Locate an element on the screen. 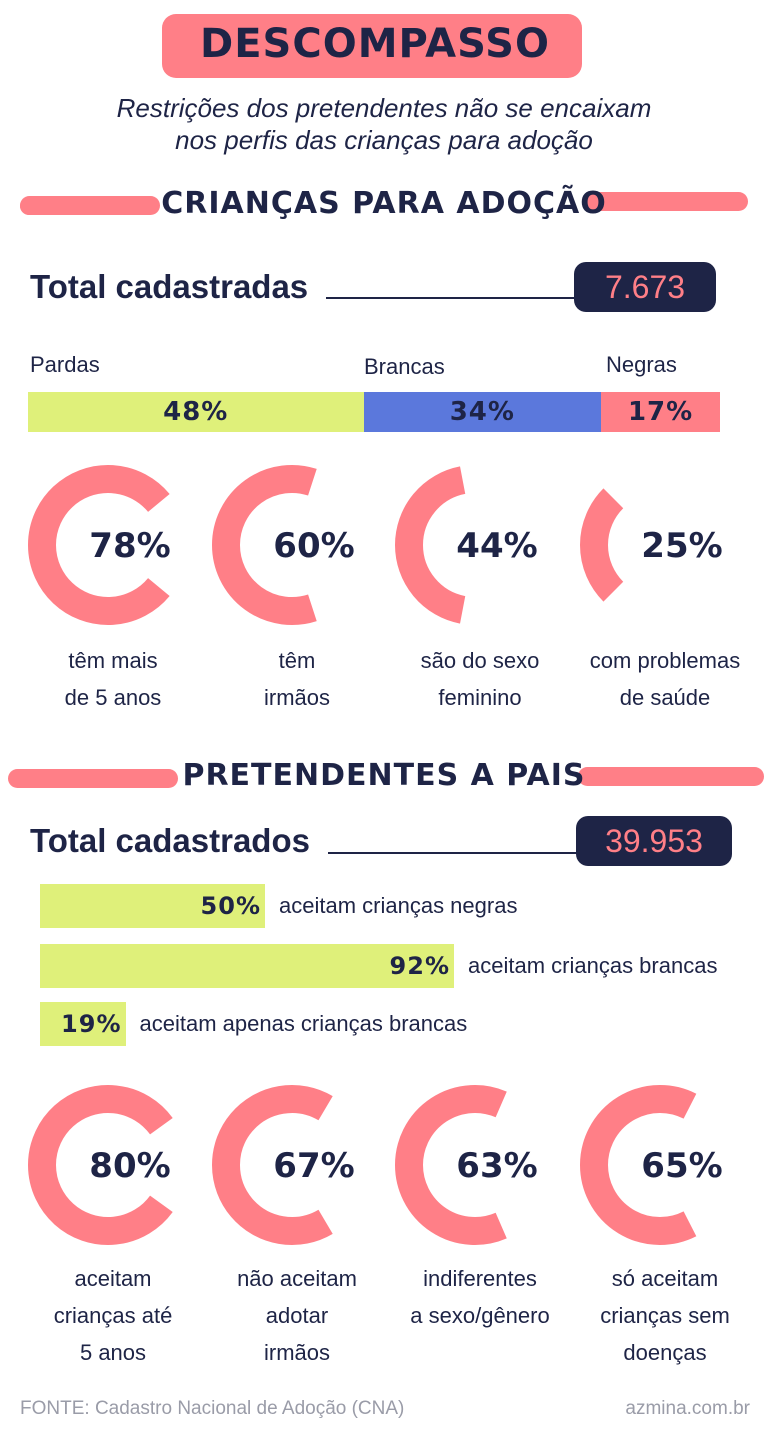 The image size is (768, 1449). bar-label: aceitam crianças brancas is located at coordinates (593, 965).